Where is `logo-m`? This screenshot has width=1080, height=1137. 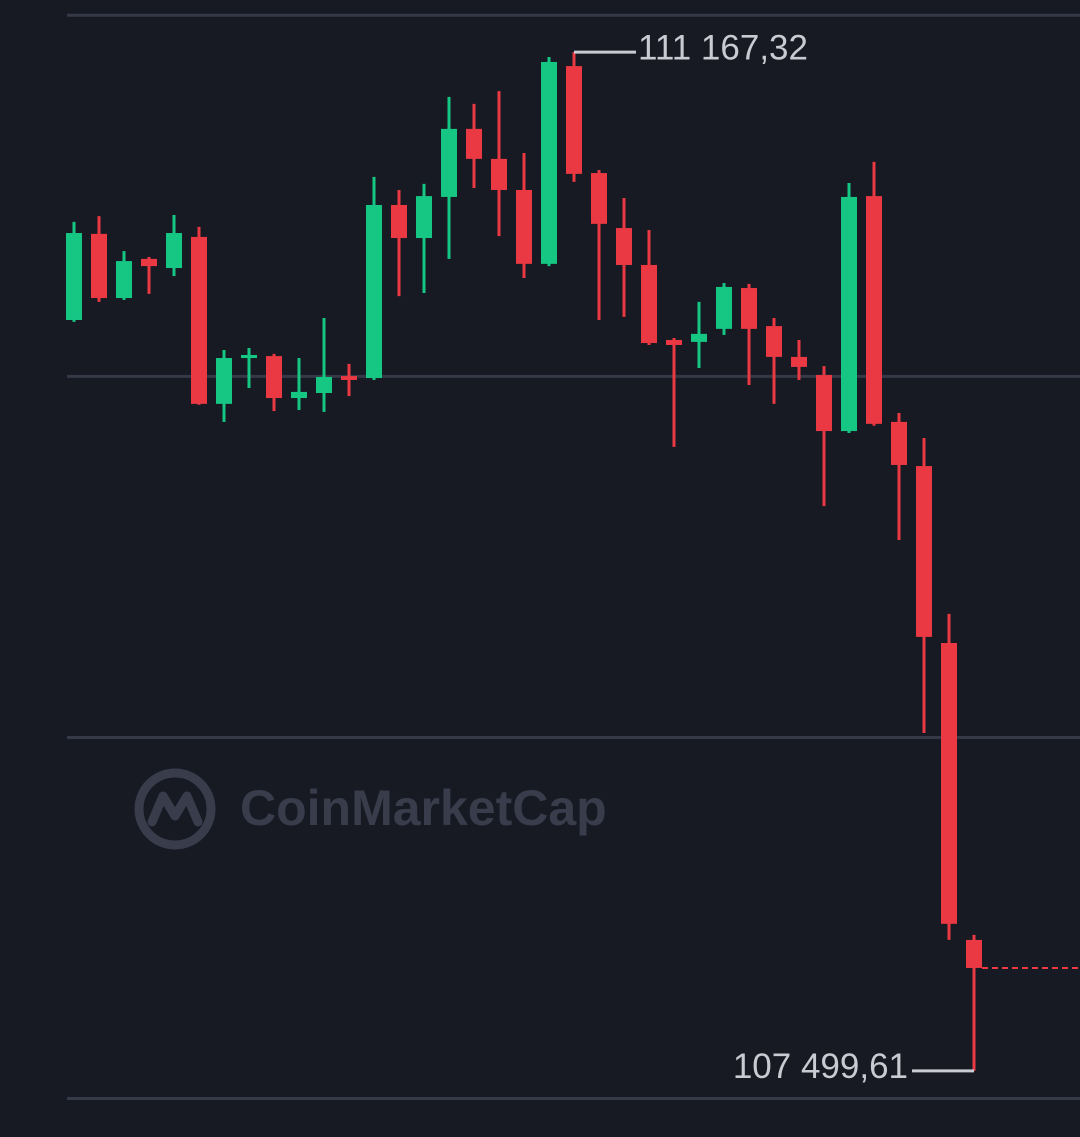 logo-m is located at coordinates (175, 809).